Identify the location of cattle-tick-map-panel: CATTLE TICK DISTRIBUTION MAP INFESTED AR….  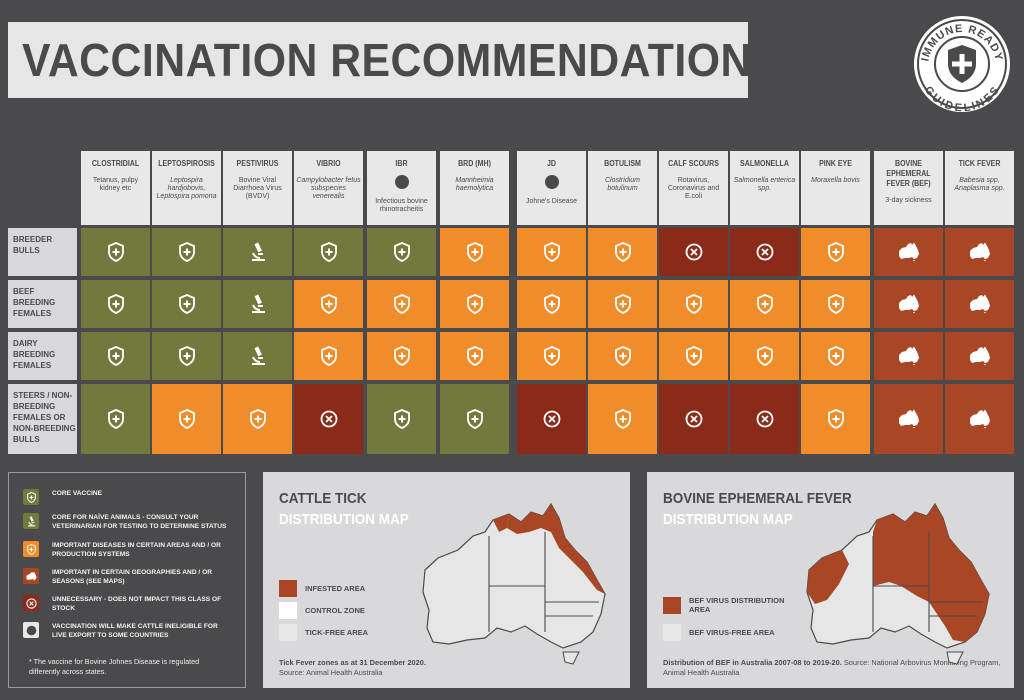
(446, 580).